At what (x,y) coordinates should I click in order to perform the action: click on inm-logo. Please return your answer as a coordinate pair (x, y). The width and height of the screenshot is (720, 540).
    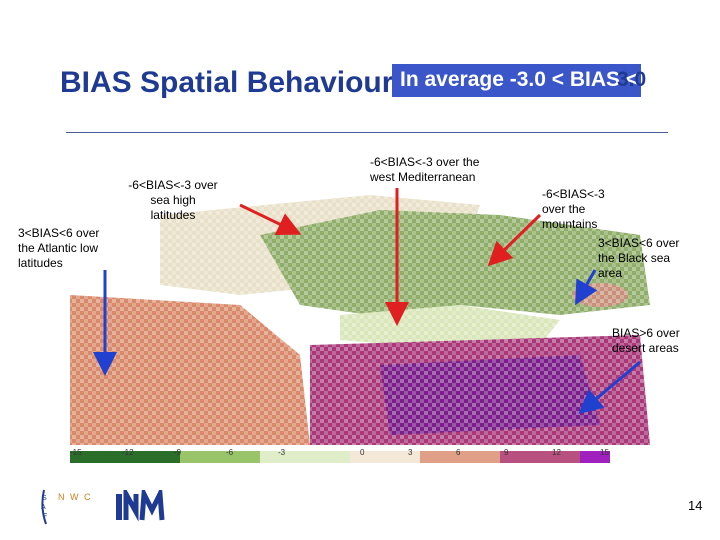
    Looking at the image, I should click on (140, 506).